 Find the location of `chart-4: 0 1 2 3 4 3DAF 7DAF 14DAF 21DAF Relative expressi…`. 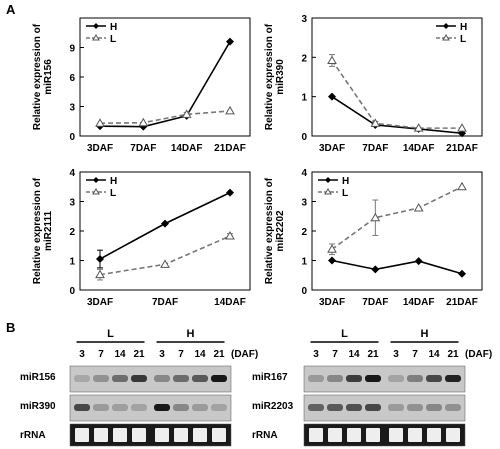

chart-4: 0 1 2 3 4 3DAF 7DAF 14DAF 21DAF Relative expressi… is located at coordinates (373, 238).